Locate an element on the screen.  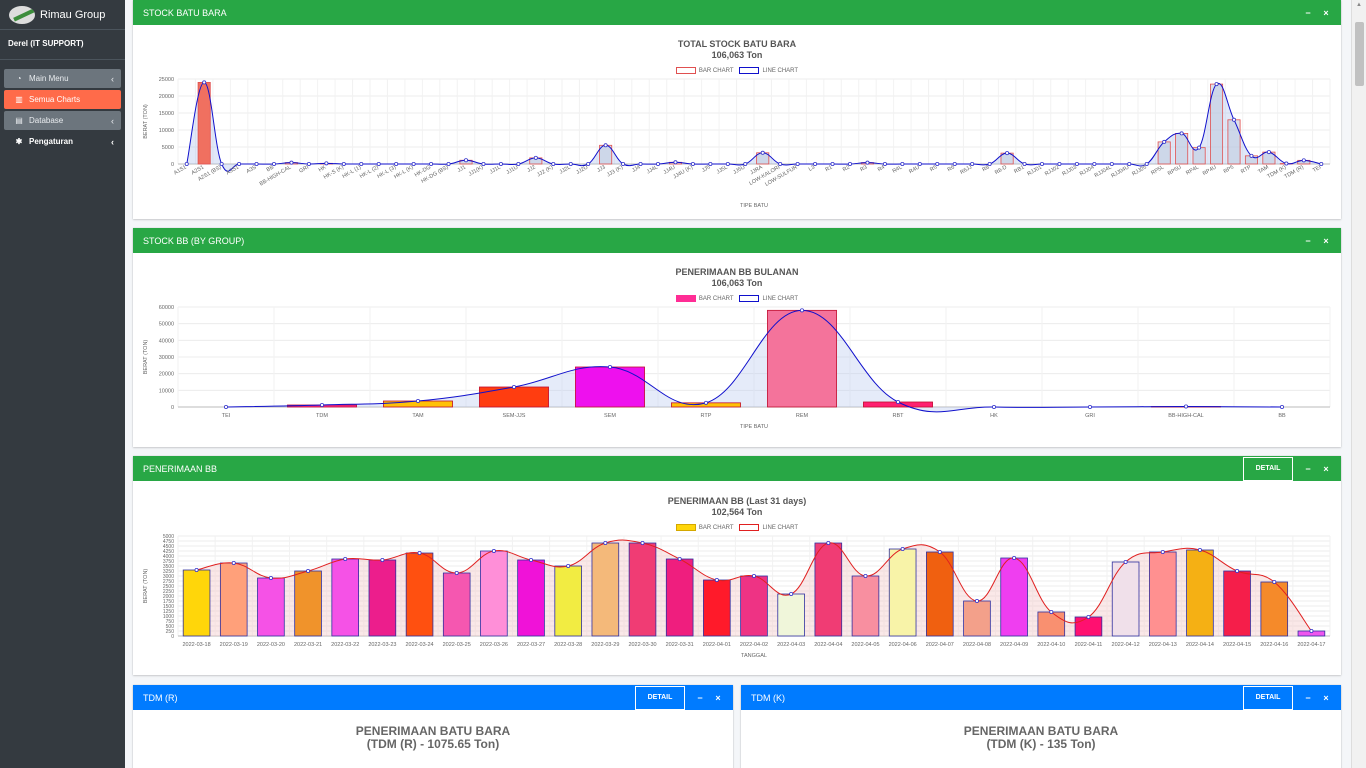
x-tick-label: JJ5U is located at coordinates (739, 170).